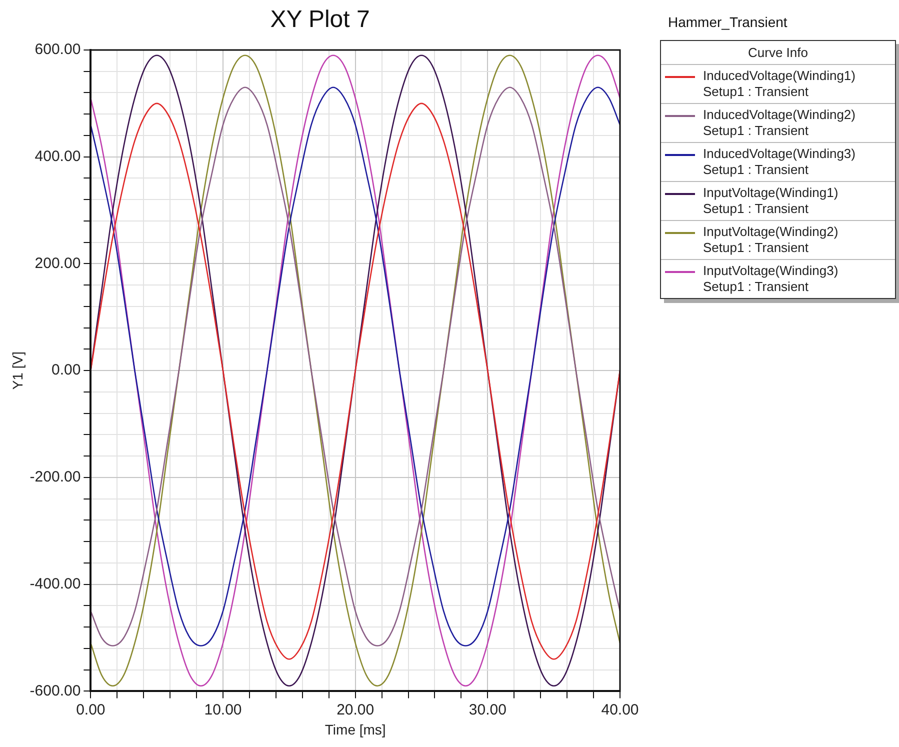  Describe the element at coordinates (55, 477) in the screenshot. I see `y-tick-label: -200.00` at that location.